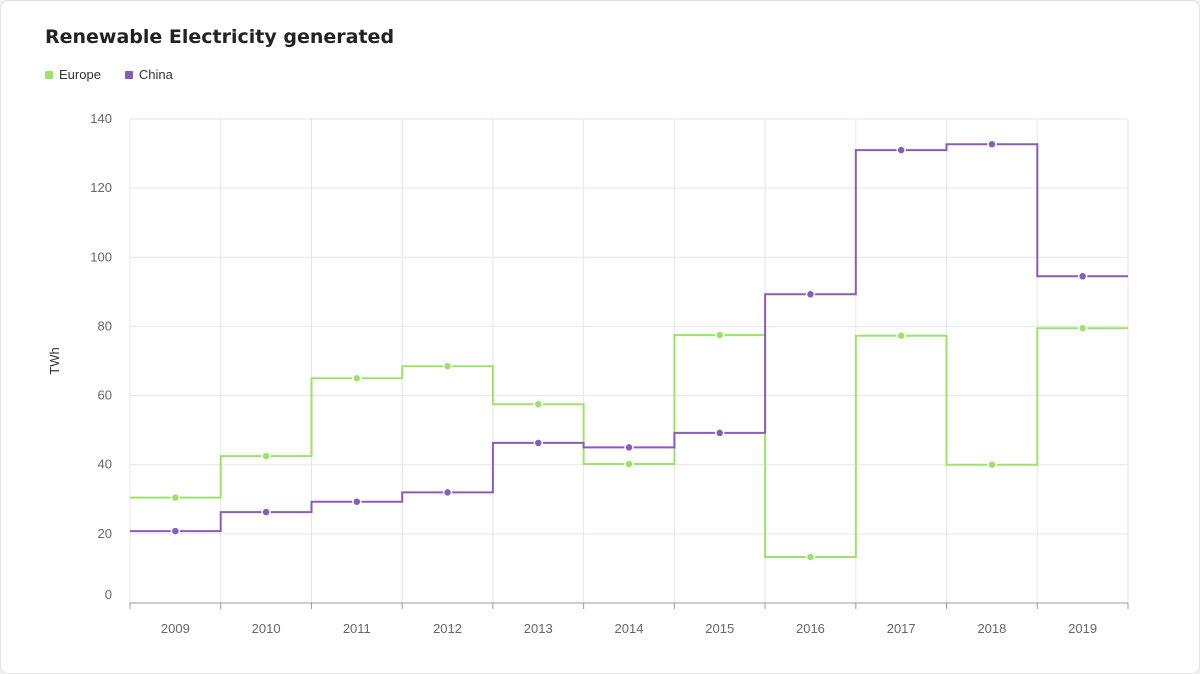 Image resolution: width=1200 pixels, height=674 pixels. I want to click on y-tick-label: 140, so click(101, 118).